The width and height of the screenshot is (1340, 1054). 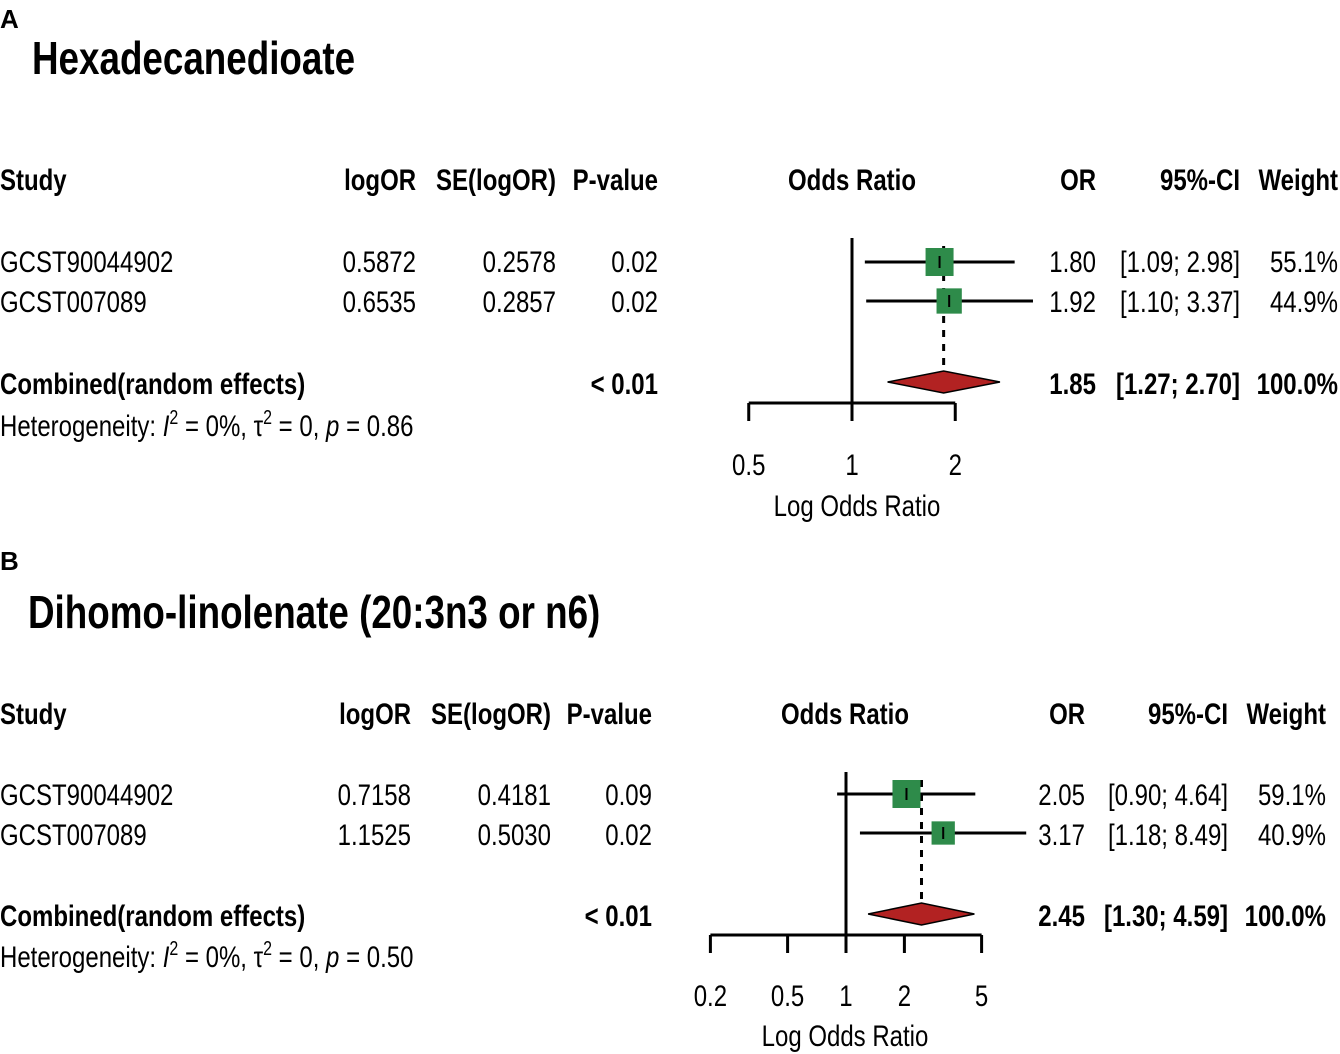 I want to click on forest-marks: 0.5 1 2, so click(x=882, y=360).